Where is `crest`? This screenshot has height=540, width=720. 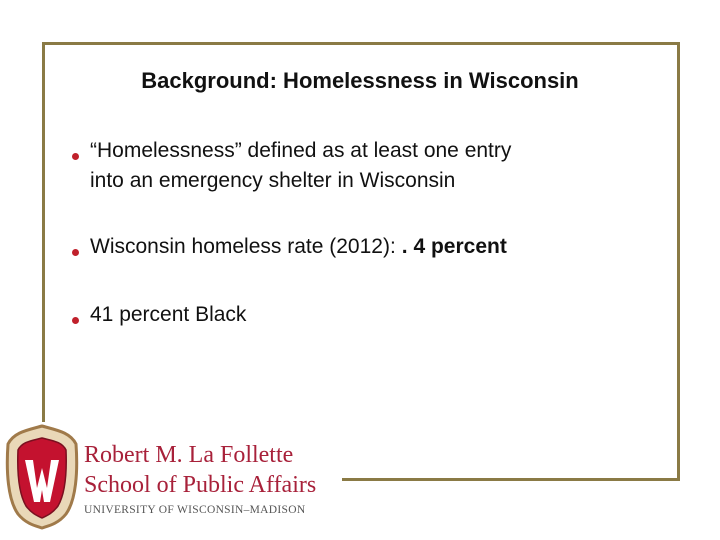 crest is located at coordinates (42, 477).